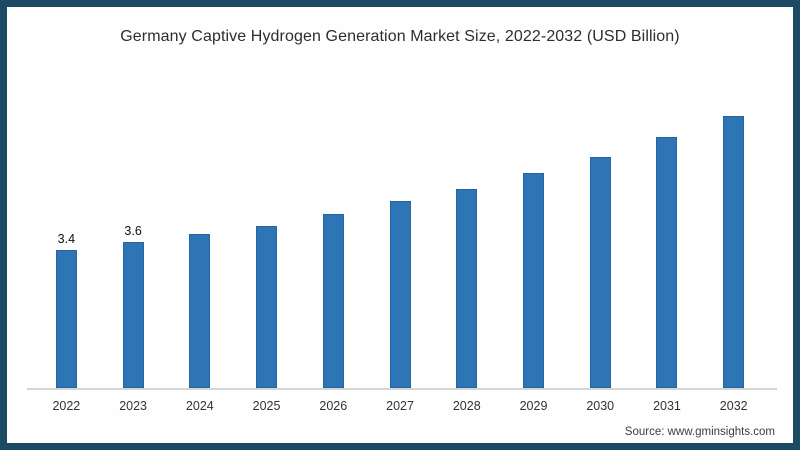 Image resolution: width=800 pixels, height=450 pixels. What do you see at coordinates (66, 406) in the screenshot?
I see `x-axis-label: 2022` at bounding box center [66, 406].